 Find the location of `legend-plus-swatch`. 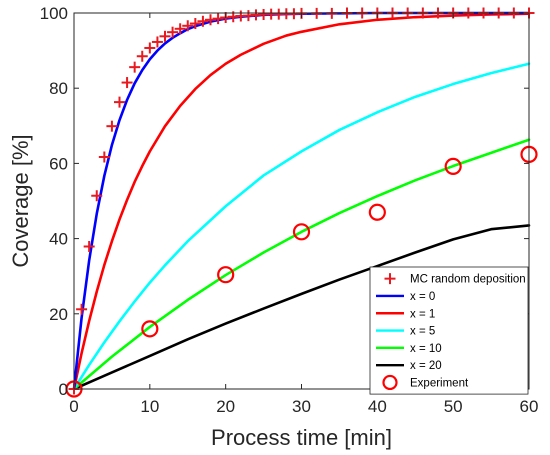

legend-plus-swatch is located at coordinates (390, 279).